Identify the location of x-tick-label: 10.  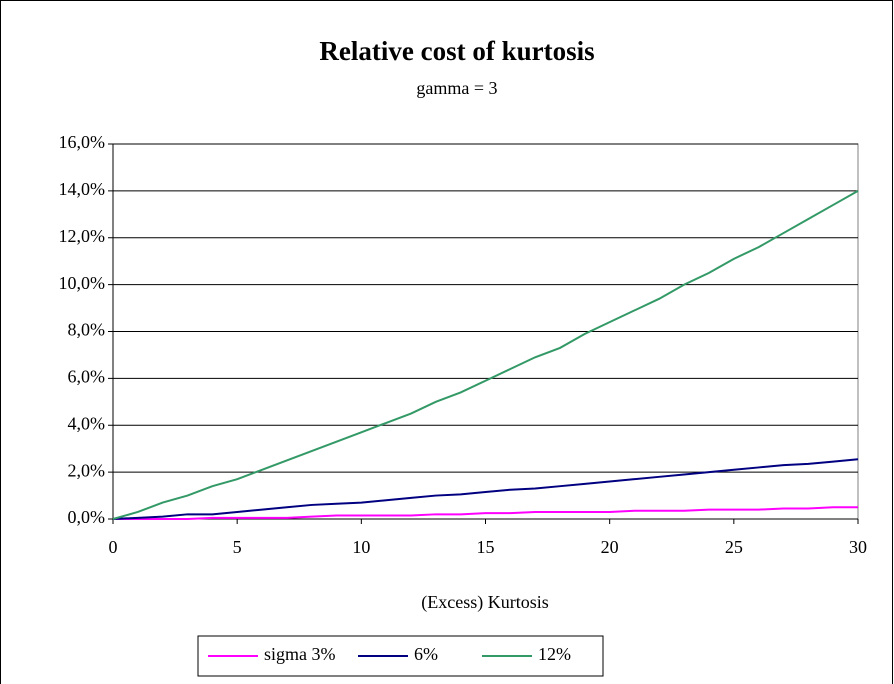
(361, 547).